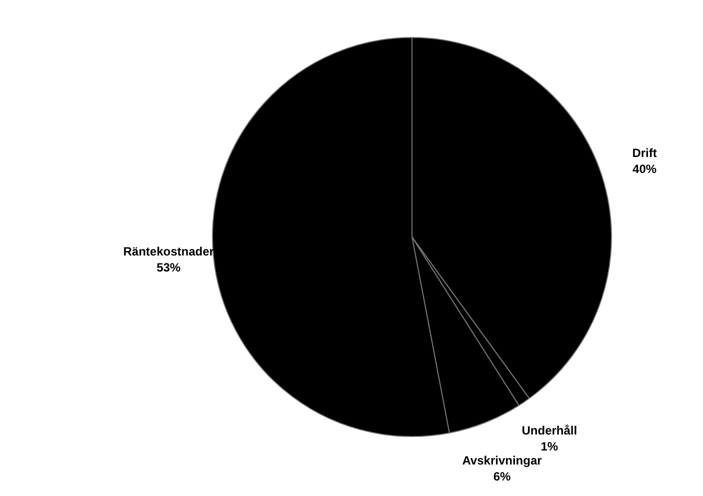 The image size is (703, 496). Describe the element at coordinates (644, 169) in the screenshot. I see `data-label: 40%` at that location.